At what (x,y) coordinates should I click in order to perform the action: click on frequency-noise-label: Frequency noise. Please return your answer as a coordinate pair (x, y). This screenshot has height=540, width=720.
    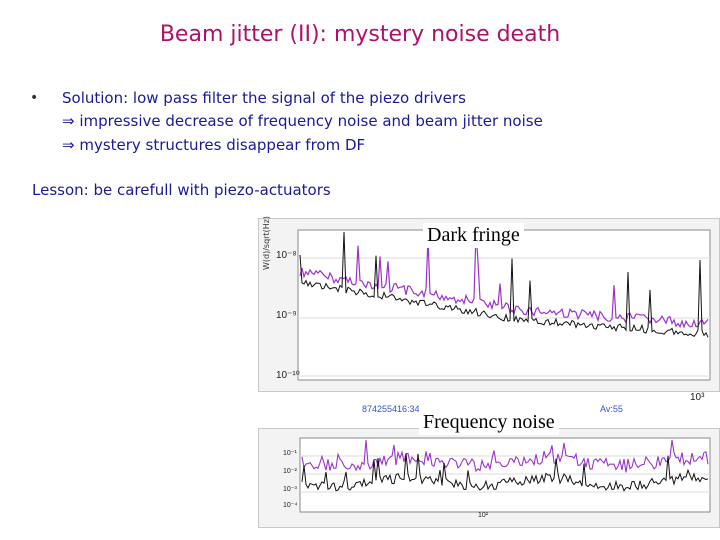
    Looking at the image, I should click on (489, 422).